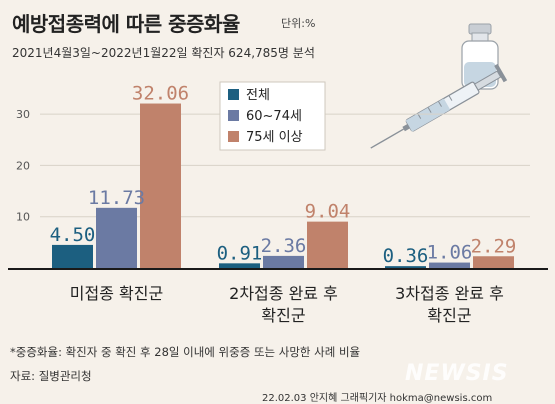 This screenshot has width=555, height=404. Describe the element at coordinates (23, 114) in the screenshot. I see `y-tick-label: 30` at that location.